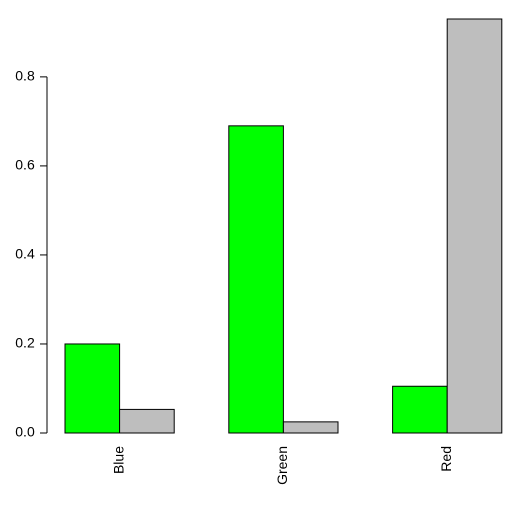 The width and height of the screenshot is (514, 511). I want to click on x-tick-label: Red, so click(446, 459).